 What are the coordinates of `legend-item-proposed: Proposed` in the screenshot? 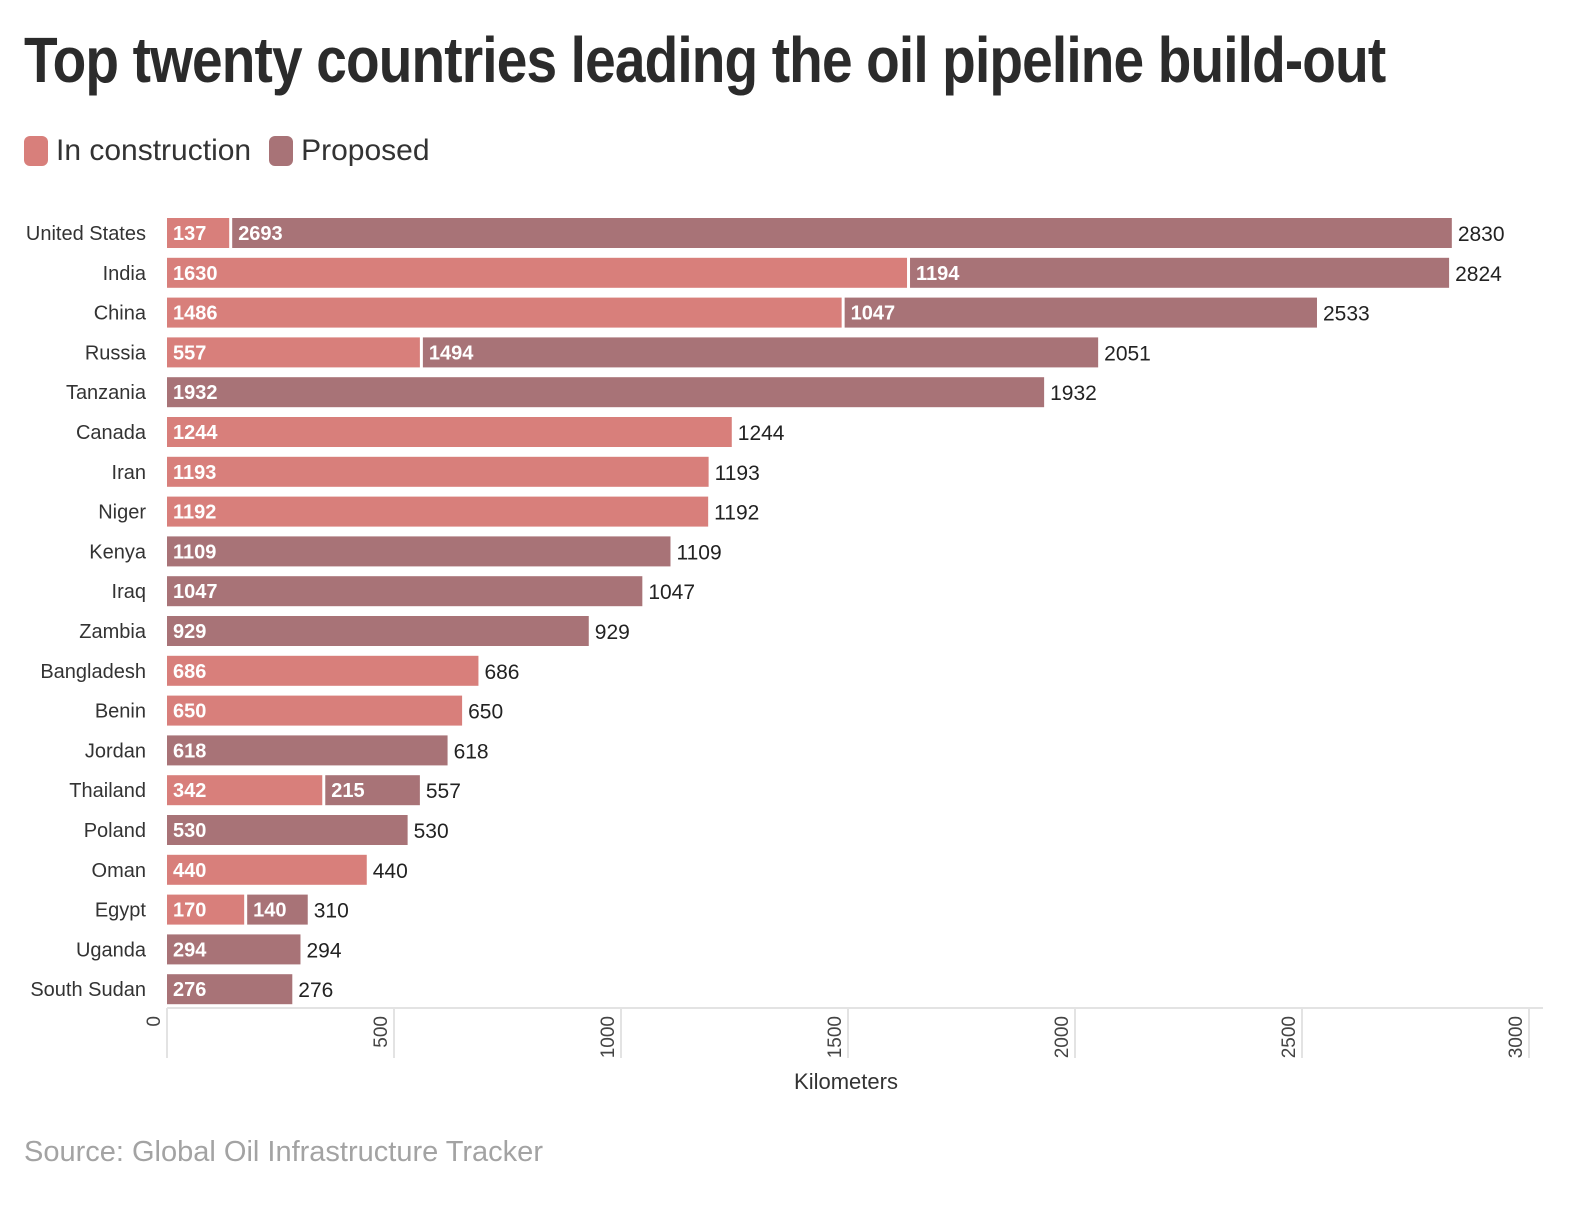 It's located at (349, 151).